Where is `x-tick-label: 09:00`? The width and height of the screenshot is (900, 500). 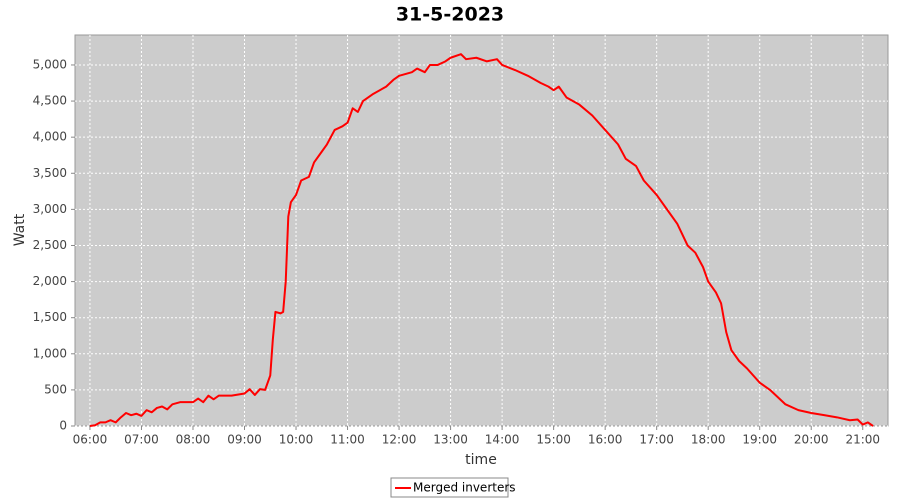 x-tick-label: 09:00 is located at coordinates (244, 440).